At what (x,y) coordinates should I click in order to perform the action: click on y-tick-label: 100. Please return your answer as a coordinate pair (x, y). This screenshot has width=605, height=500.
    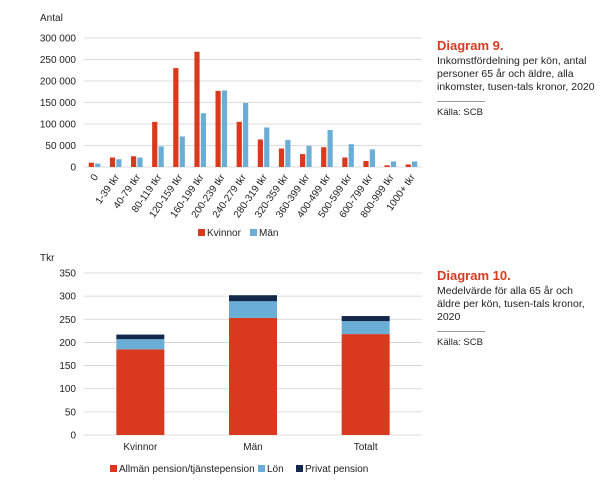
    Looking at the image, I should click on (67, 389).